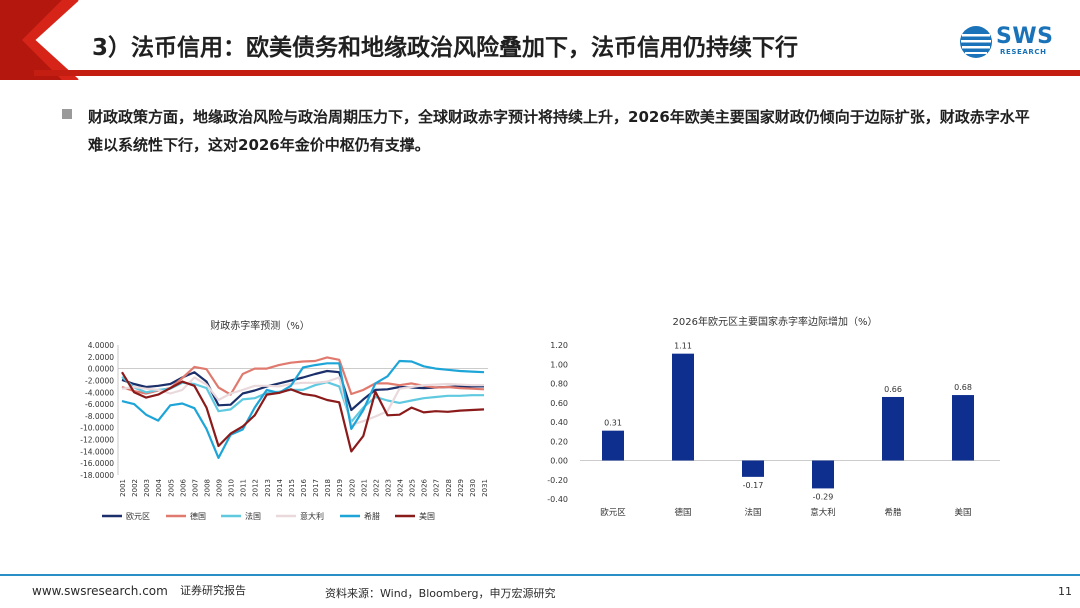  I want to click on x-tick-label: 2027, so click(437, 488).